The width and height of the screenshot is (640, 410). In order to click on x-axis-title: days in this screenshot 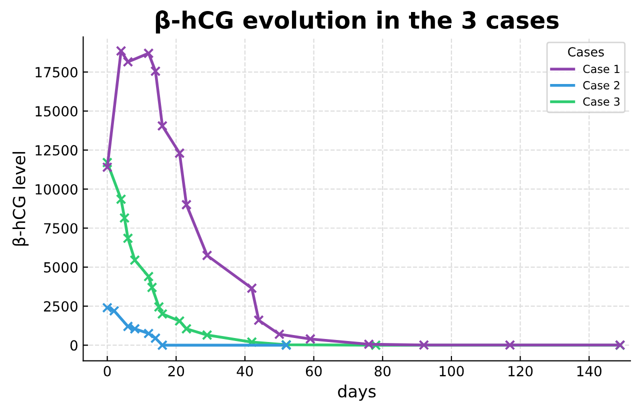, I will do `click(357, 392)`.